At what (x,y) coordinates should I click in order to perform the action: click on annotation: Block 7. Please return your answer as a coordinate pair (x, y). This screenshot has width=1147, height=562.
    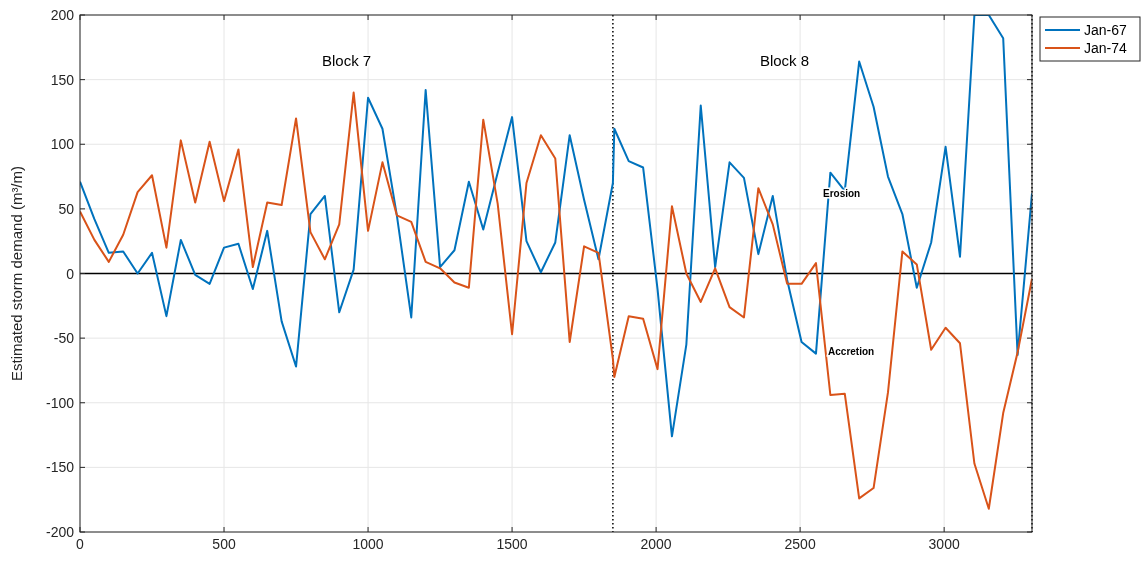
    Looking at the image, I should click on (346, 60).